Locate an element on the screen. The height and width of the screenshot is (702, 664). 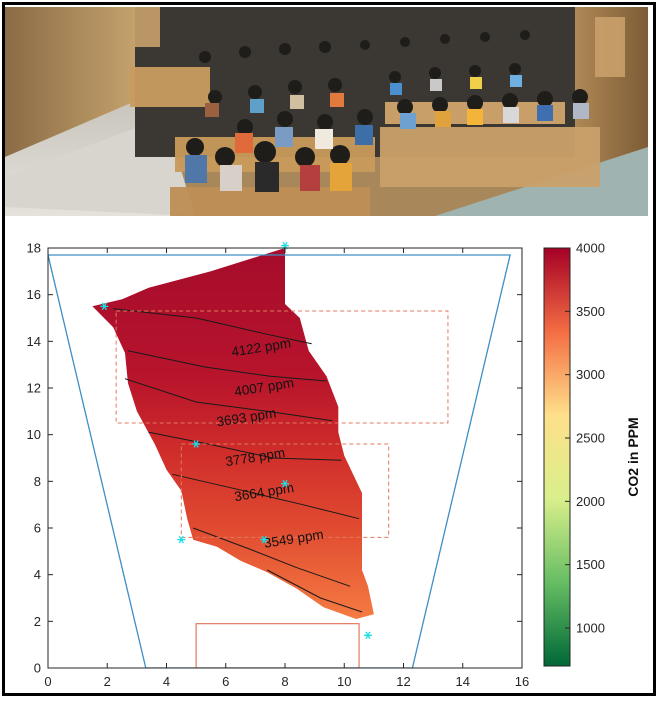
colorbar-tick-label: 2000 is located at coordinates (590, 501).